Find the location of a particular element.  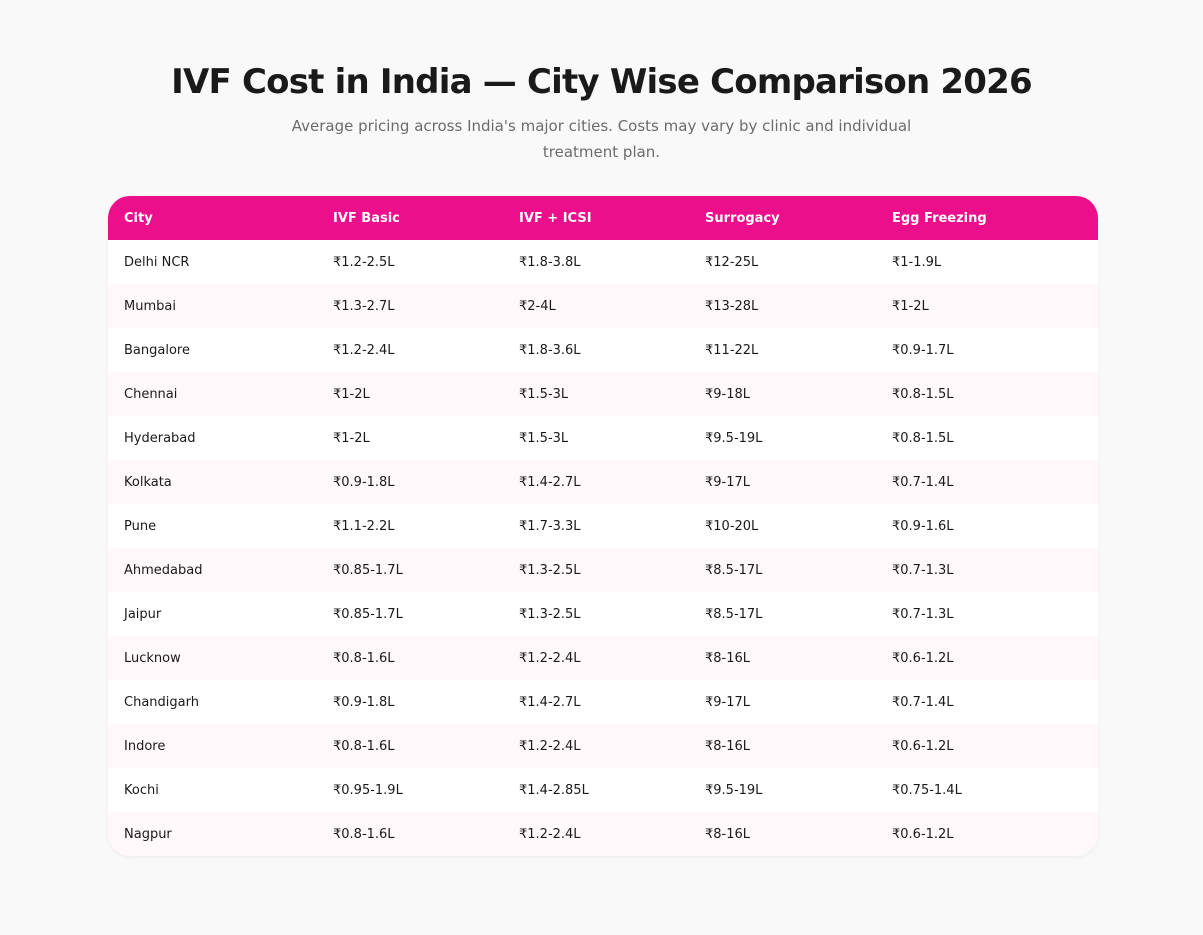

city-cell: Jaipur is located at coordinates (143, 614).